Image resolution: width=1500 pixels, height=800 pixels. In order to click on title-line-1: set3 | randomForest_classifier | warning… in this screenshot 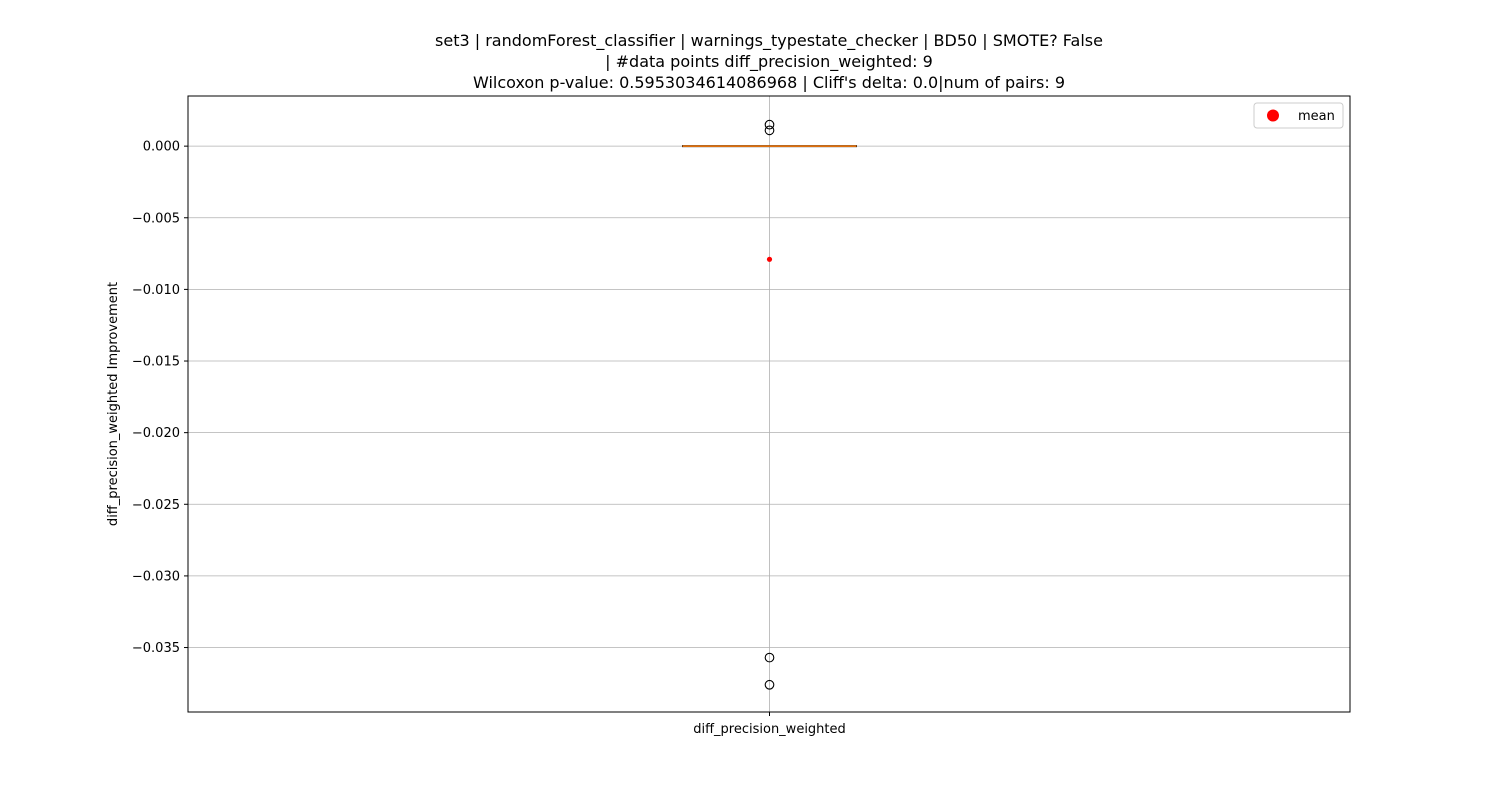, I will do `click(769, 41)`.